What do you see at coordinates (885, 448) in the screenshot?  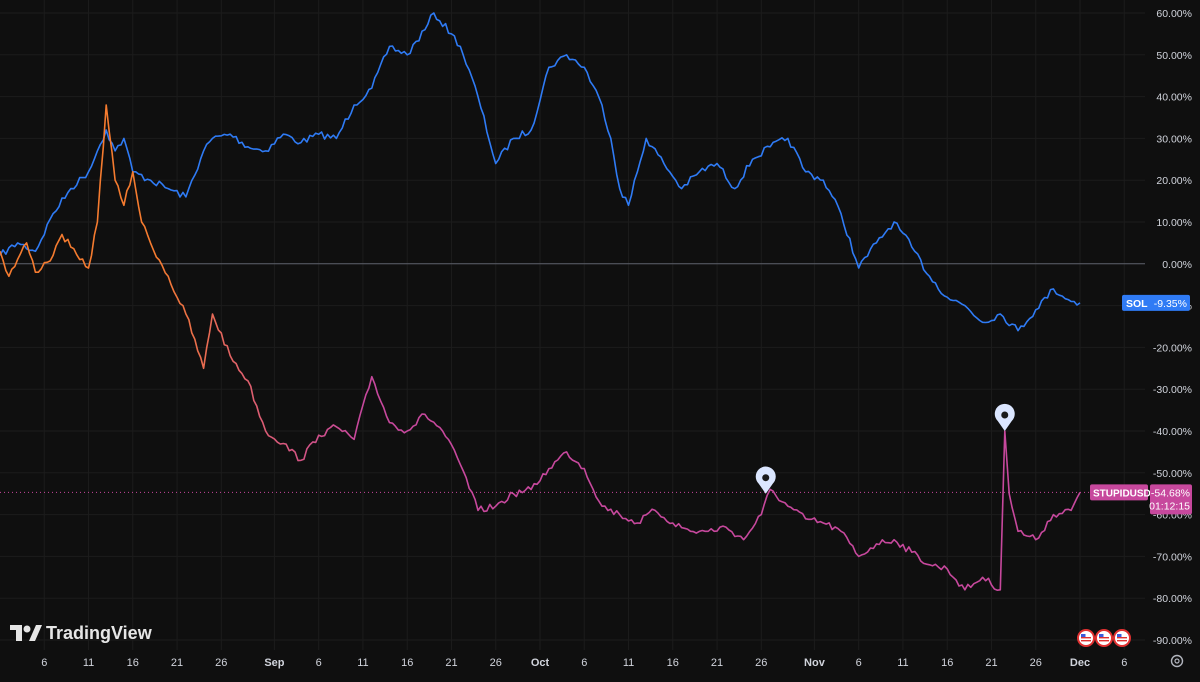 I see `chart-markers` at bounding box center [885, 448].